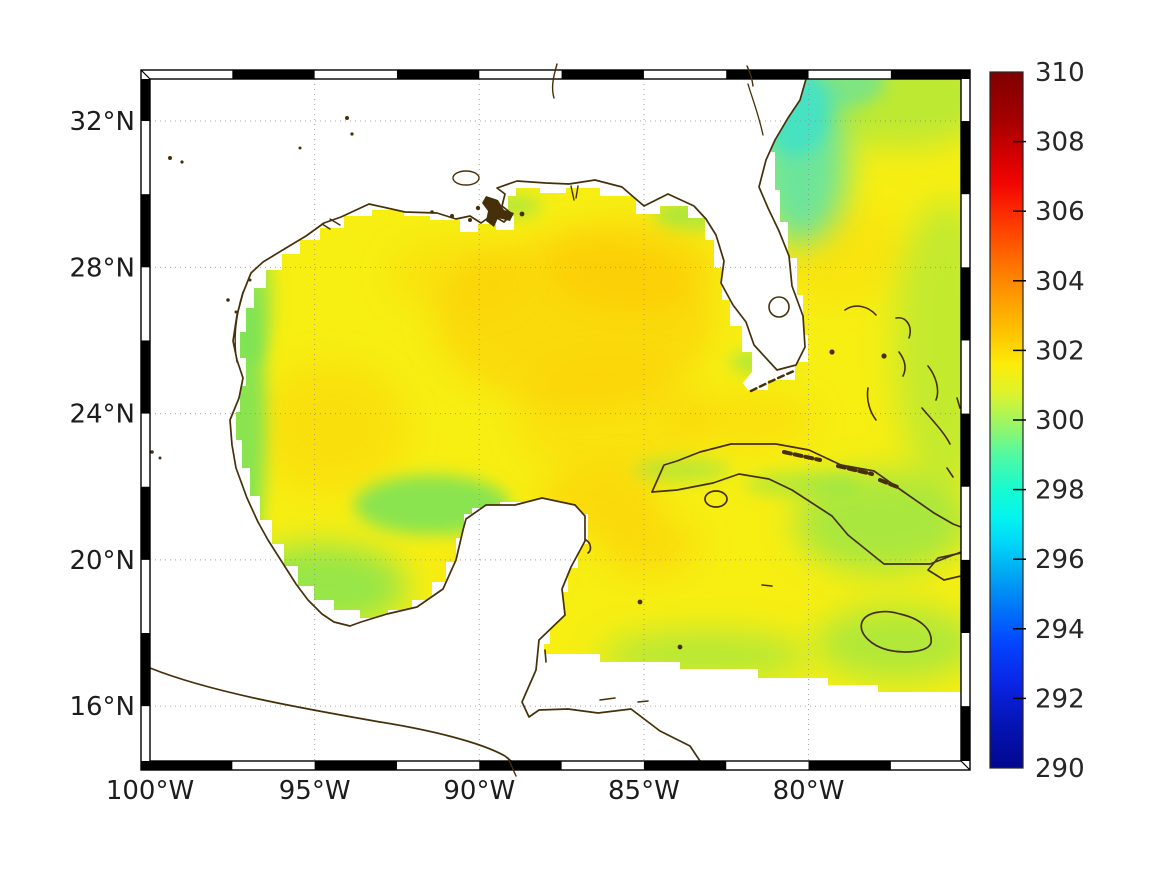 The image size is (1167, 875). What do you see at coordinates (809, 791) in the screenshot?
I see `x-tick-label: 80°W` at bounding box center [809, 791].